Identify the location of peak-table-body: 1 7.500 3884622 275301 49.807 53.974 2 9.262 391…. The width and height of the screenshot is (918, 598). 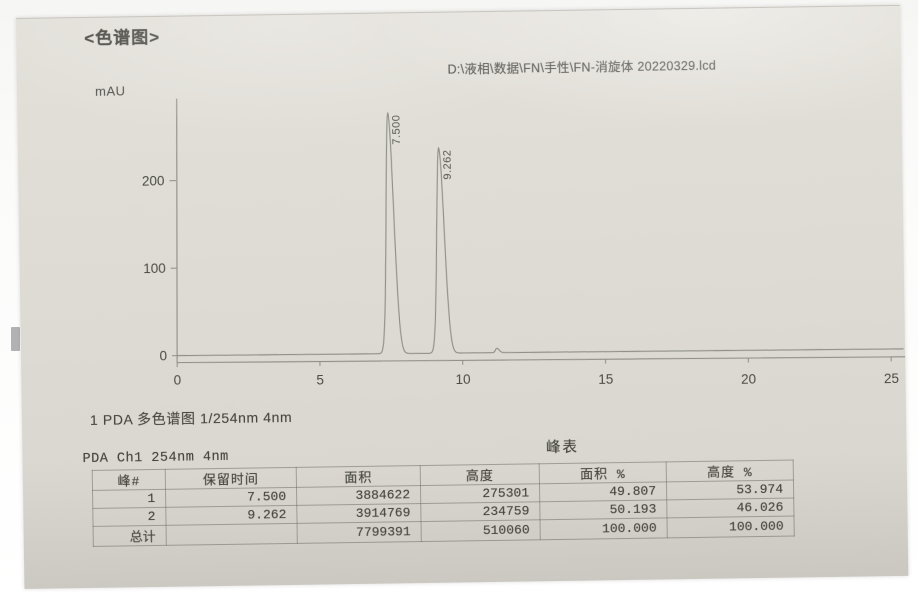
(443, 513).